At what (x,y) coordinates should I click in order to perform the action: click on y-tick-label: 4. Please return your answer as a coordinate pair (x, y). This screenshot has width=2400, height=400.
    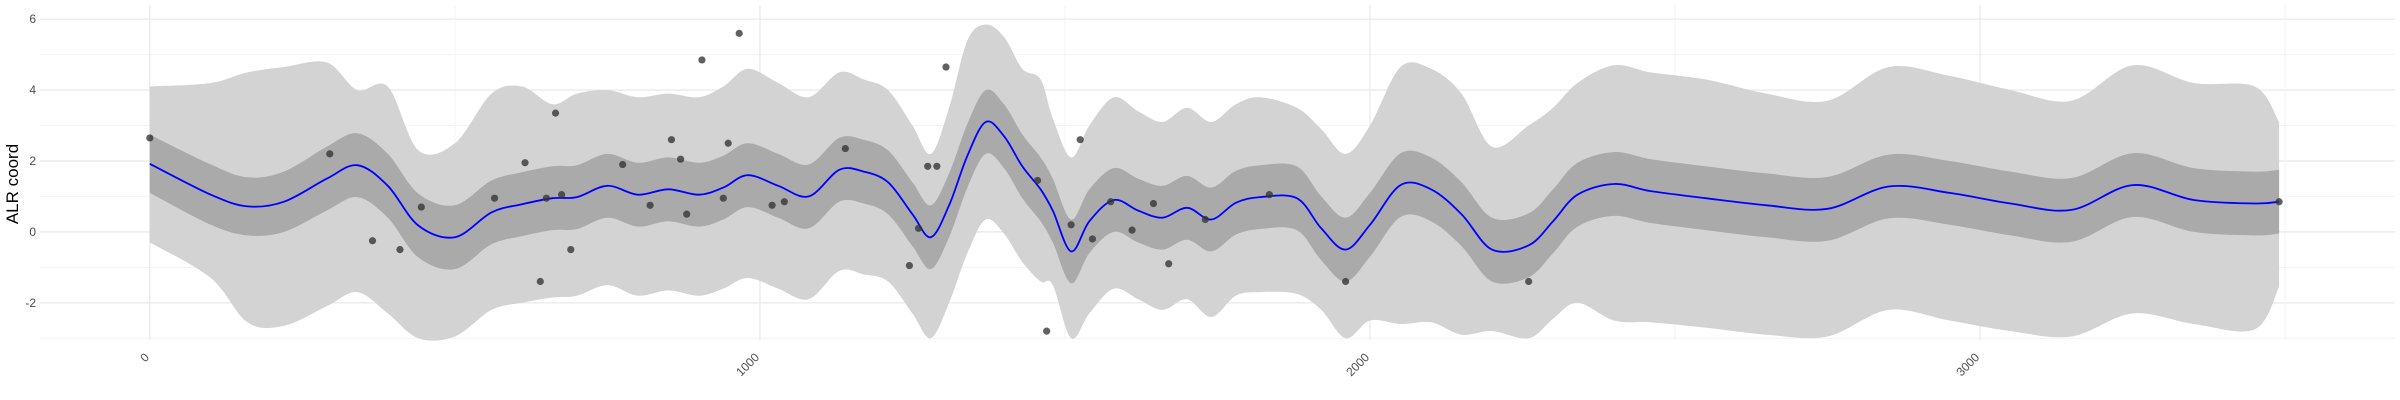
    Looking at the image, I should click on (32, 90).